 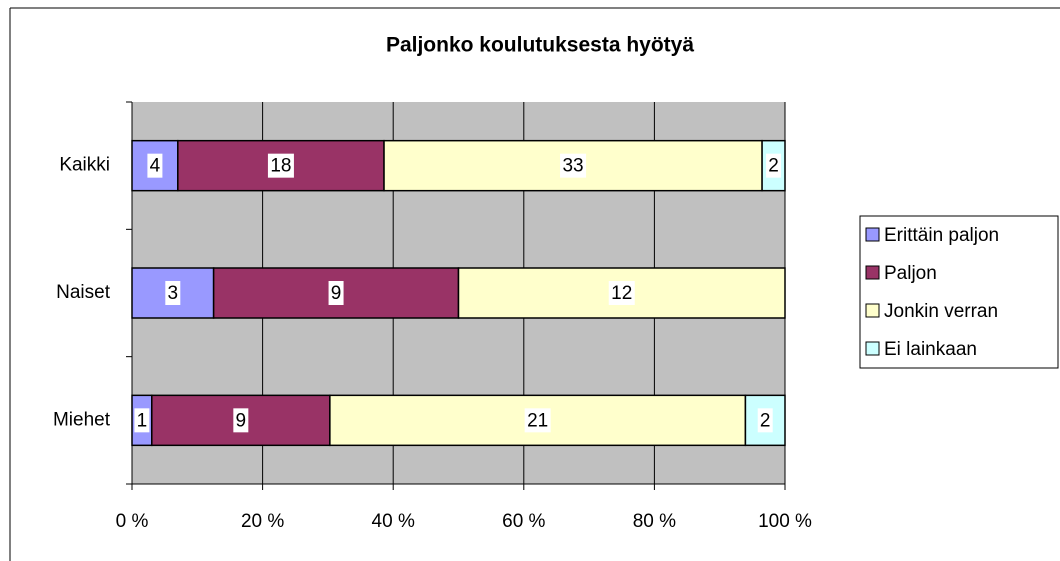 I want to click on data-label: 33, so click(x=572, y=166).